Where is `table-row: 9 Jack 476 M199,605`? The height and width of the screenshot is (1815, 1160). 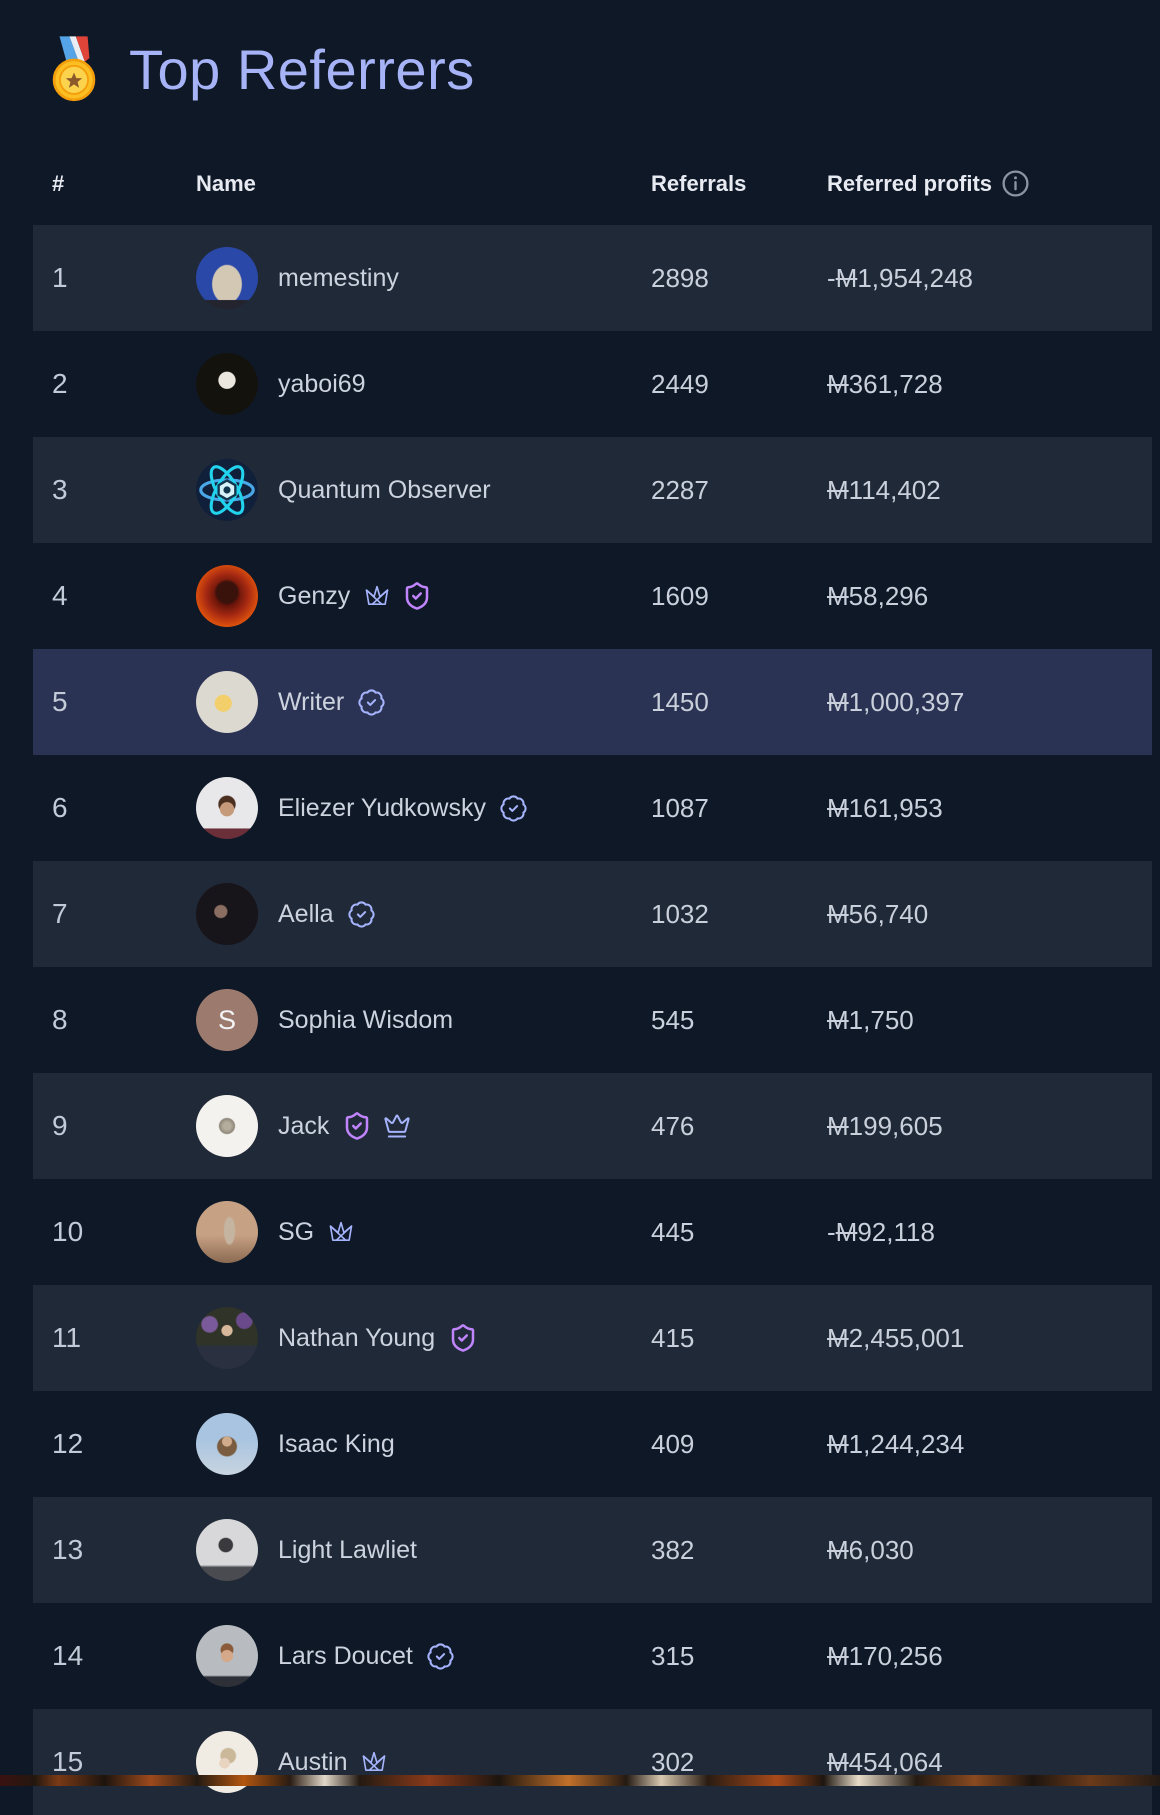 table-row: 9 Jack 476 M199,605 is located at coordinates (592, 1126).